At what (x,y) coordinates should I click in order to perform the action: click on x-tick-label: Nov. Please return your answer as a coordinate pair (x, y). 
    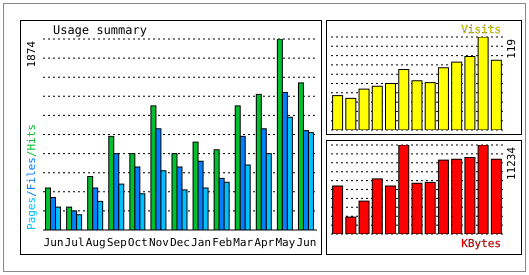
    Looking at the image, I should click on (159, 242).